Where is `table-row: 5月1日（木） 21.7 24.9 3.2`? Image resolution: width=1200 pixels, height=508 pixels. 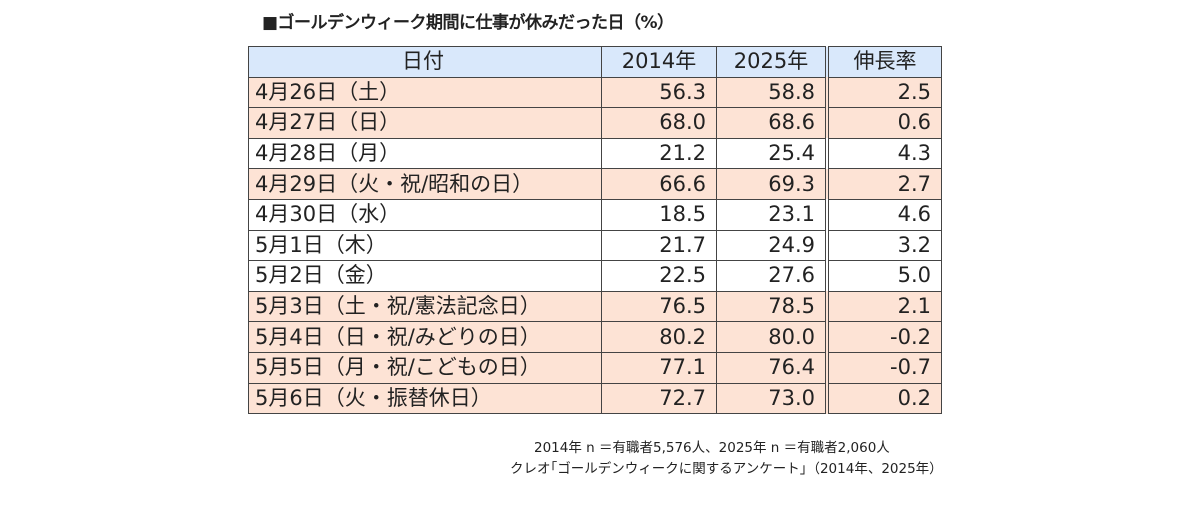 table-row: 5月1日（木） 21.7 24.9 3.2 is located at coordinates (595, 245).